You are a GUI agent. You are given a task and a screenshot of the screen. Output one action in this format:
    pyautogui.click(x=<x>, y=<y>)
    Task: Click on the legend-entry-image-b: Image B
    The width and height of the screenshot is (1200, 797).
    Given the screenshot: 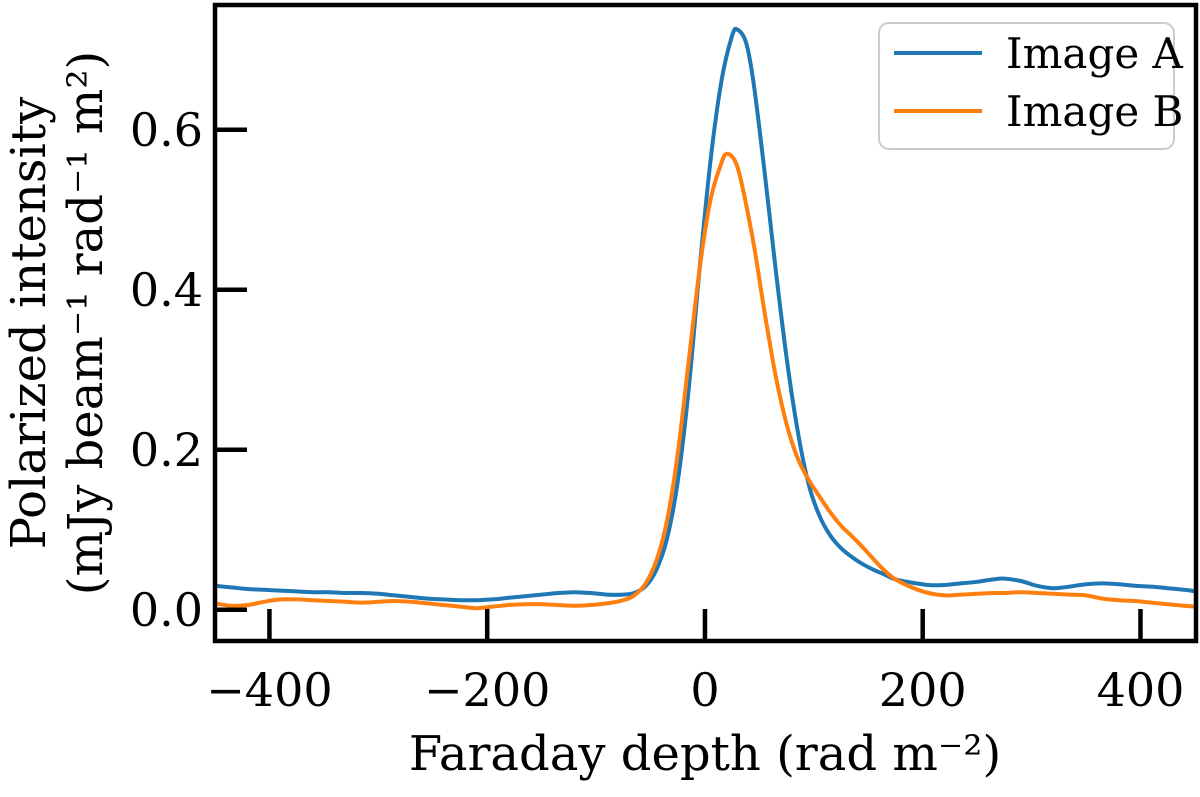 What is the action you would take?
    pyautogui.click(x=1038, y=111)
    